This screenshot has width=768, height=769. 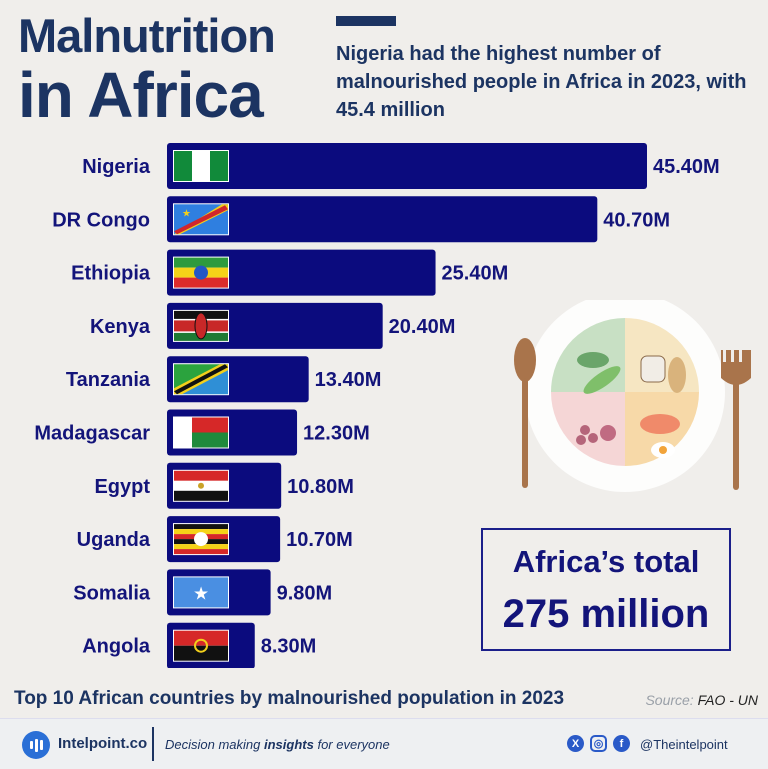 What do you see at coordinates (686, 167) in the screenshot?
I see `value-label: 45.40M` at bounding box center [686, 167].